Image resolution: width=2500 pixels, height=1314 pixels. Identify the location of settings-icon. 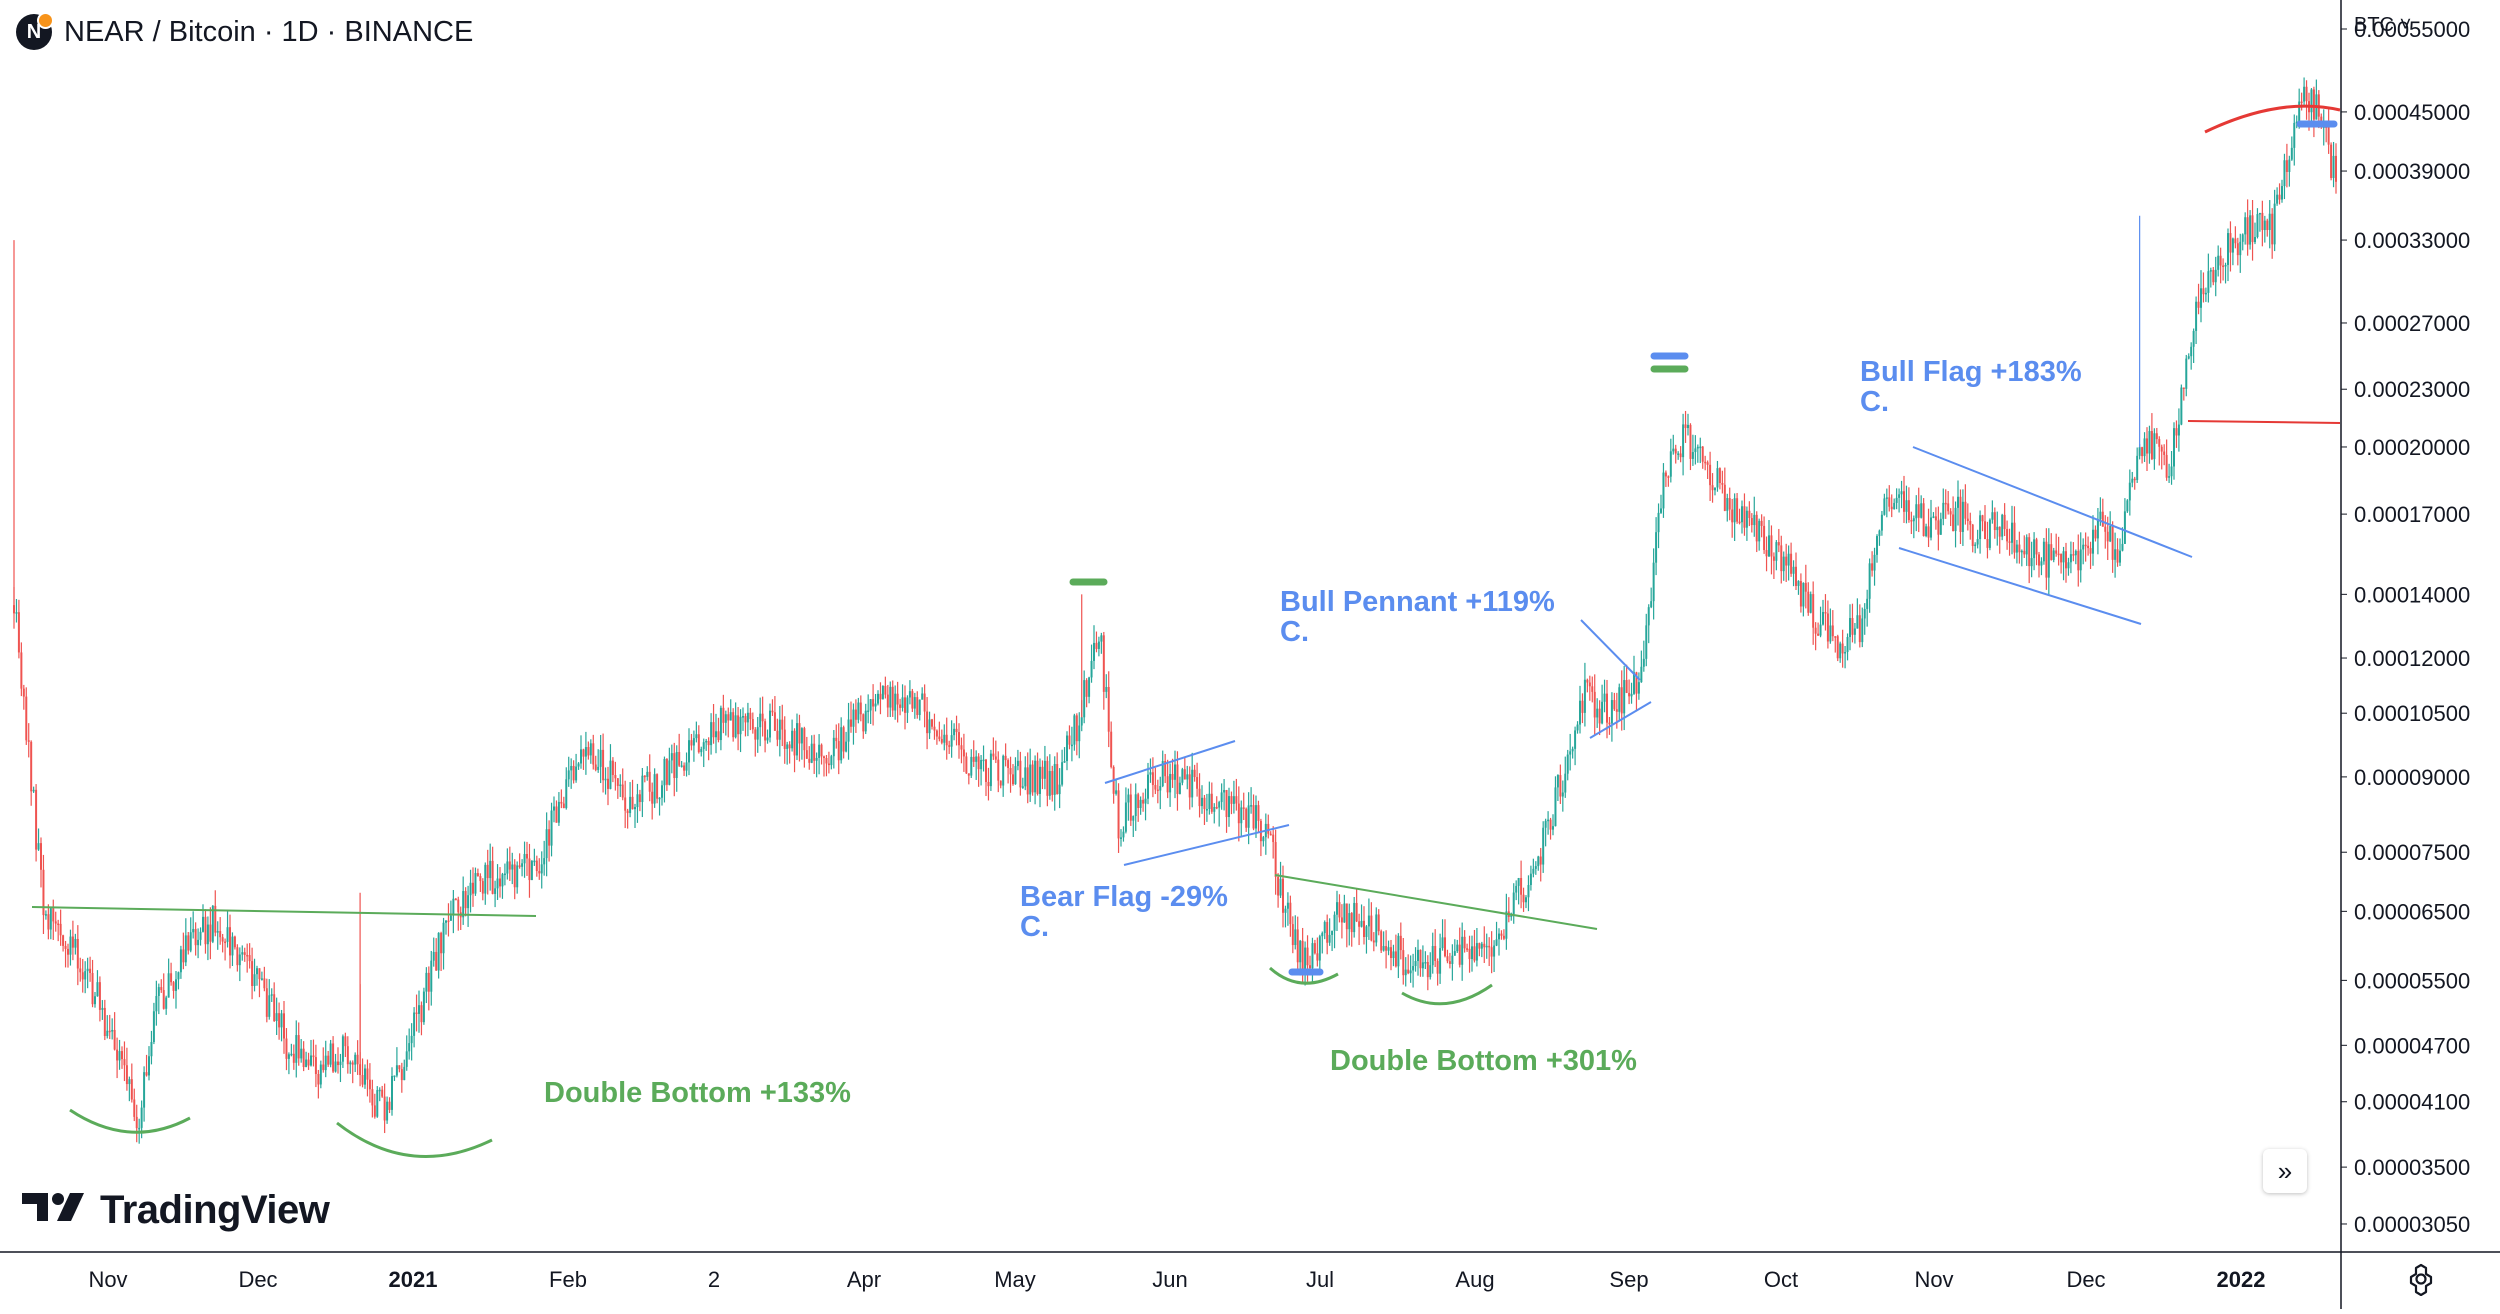
(2421, 1279).